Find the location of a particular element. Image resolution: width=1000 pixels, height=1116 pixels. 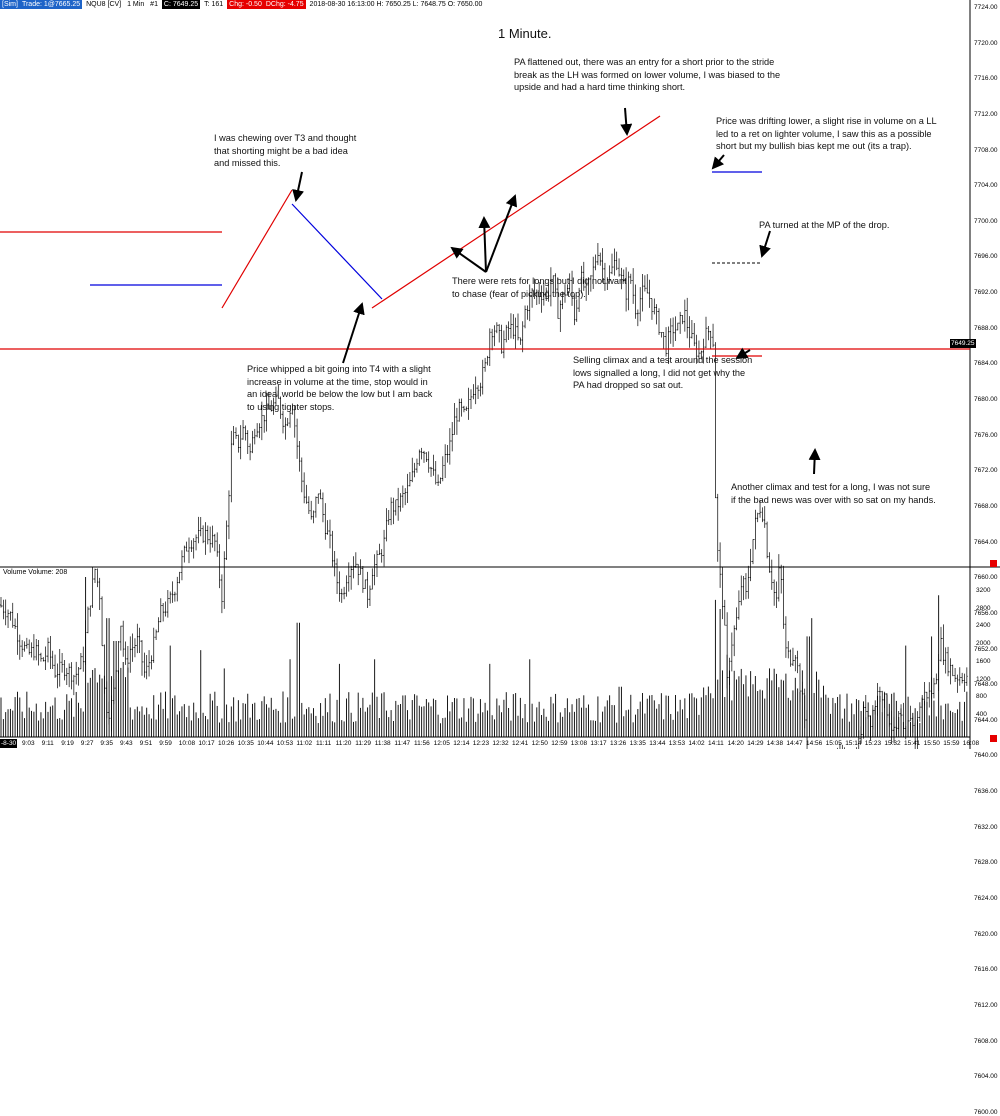

time-axis-label: 9:35 is located at coordinates (107, 743).